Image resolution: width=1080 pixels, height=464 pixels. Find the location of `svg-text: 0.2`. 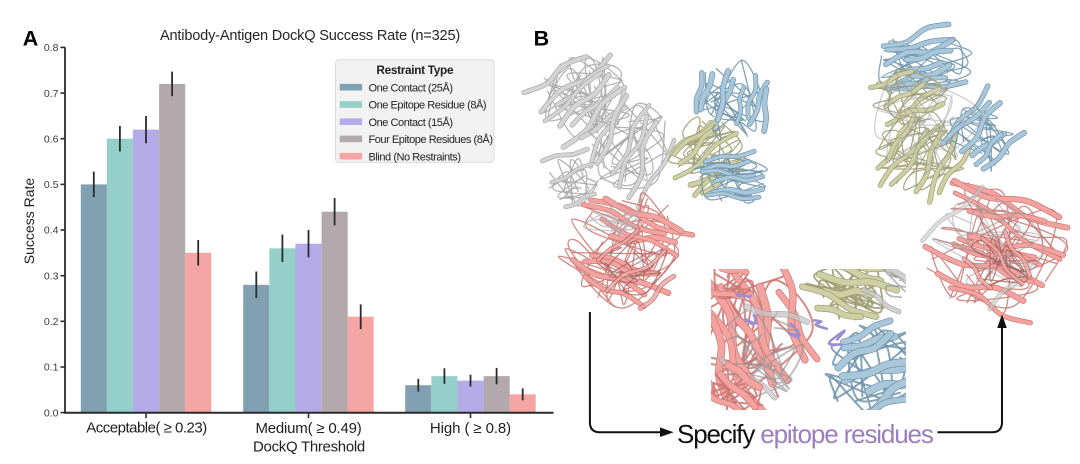

svg-text: 0.2 is located at coordinates (51, 322).